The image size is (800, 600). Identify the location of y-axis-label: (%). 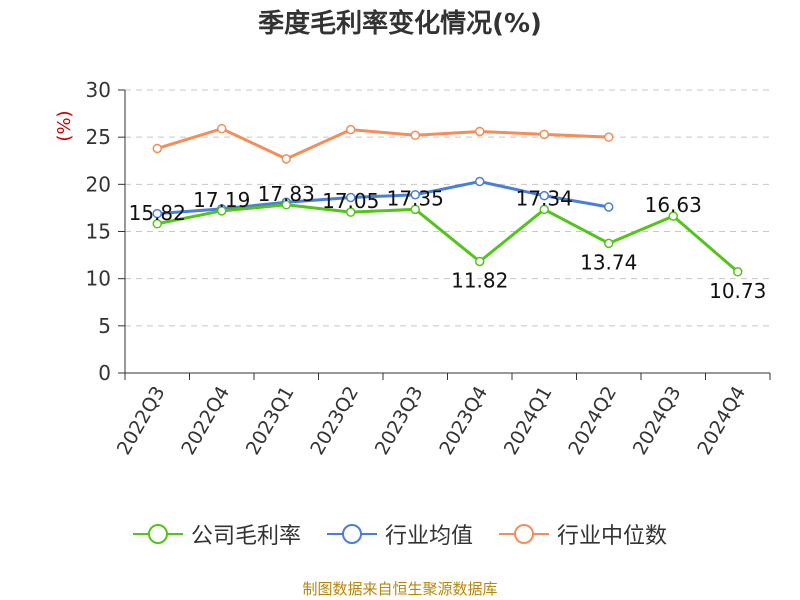
(64, 125).